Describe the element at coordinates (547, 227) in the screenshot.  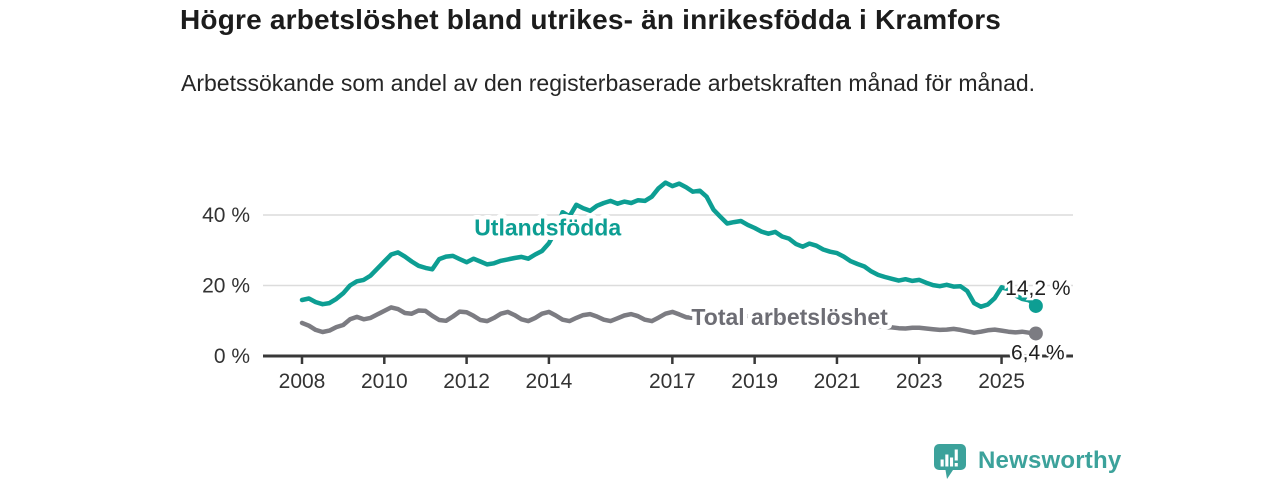
I see `series-label-utlandsfodda: Utlandsfödda` at that location.